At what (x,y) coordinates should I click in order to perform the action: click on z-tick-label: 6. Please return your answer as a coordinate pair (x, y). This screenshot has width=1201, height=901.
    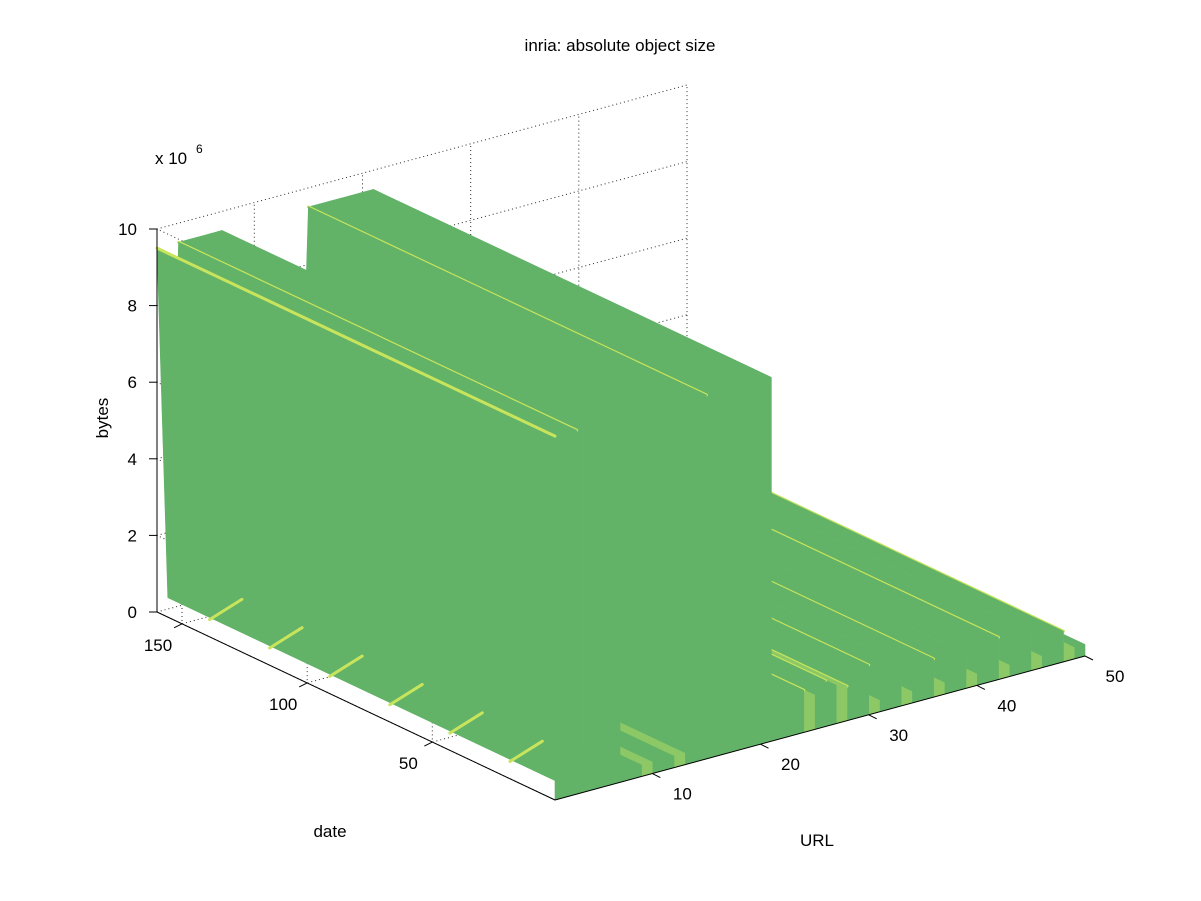
    Looking at the image, I should click on (132, 382).